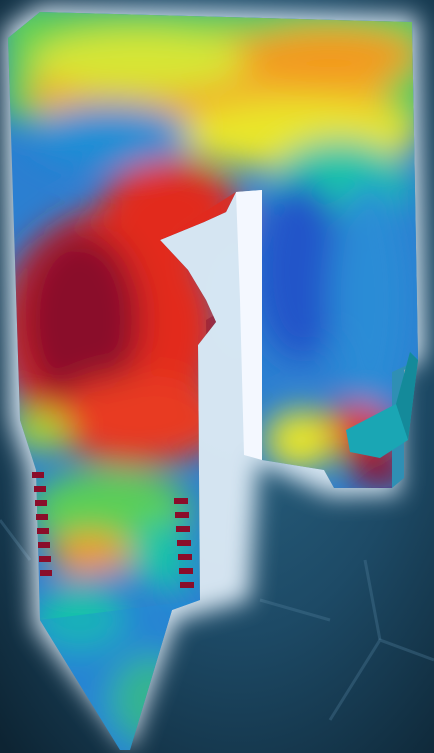 The width and height of the screenshot is (434, 753). Describe the element at coordinates (184, 543) in the screenshot. I see `thread-center` at that location.